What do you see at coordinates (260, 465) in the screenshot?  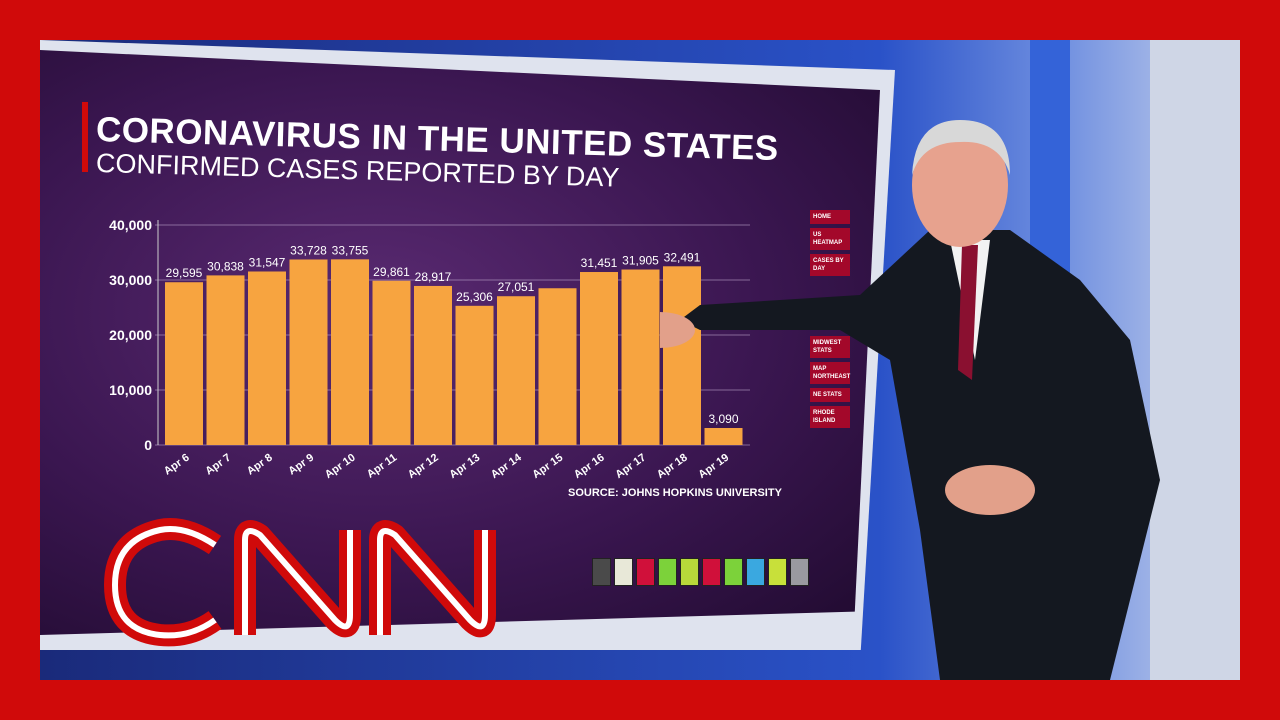 I see `x-tick-label: Apr 8` at bounding box center [260, 465].